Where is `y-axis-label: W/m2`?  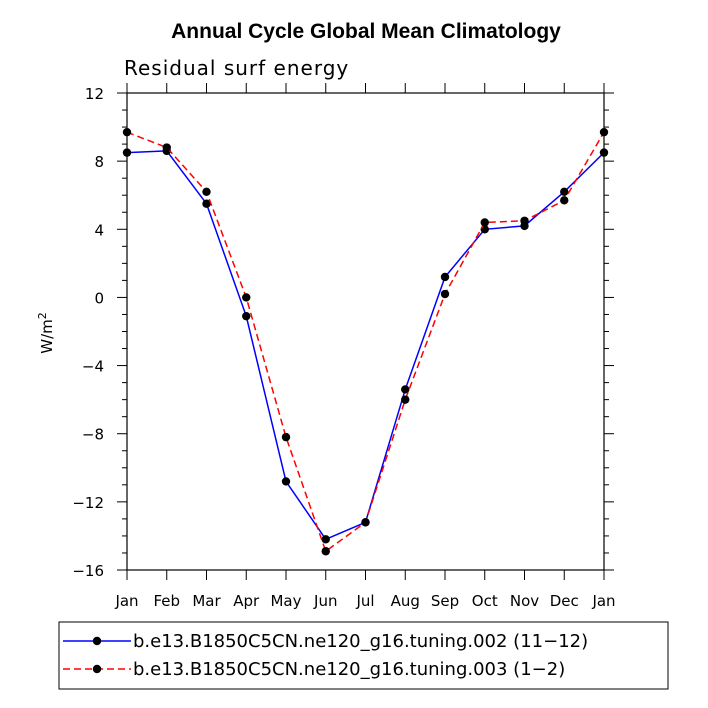 y-axis-label: W/m2 is located at coordinates (46, 333).